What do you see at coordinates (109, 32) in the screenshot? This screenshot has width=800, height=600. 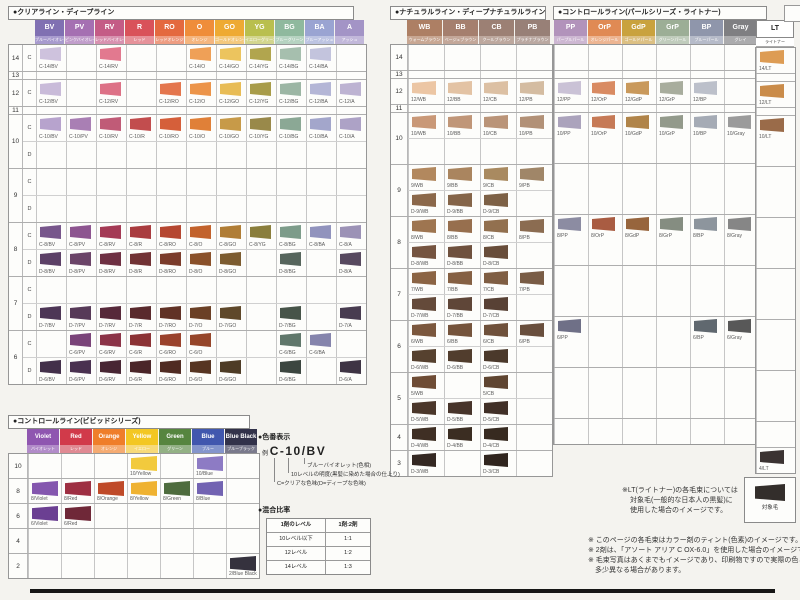 I see `column-header-RV: RVレッドバイオレット` at bounding box center [109, 32].